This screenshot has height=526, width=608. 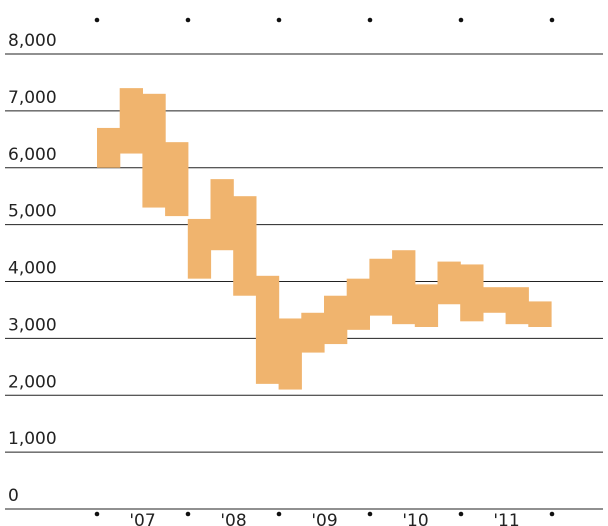 What do you see at coordinates (32, 325) in the screenshot?
I see `y-tick-label: 3,000` at bounding box center [32, 325].